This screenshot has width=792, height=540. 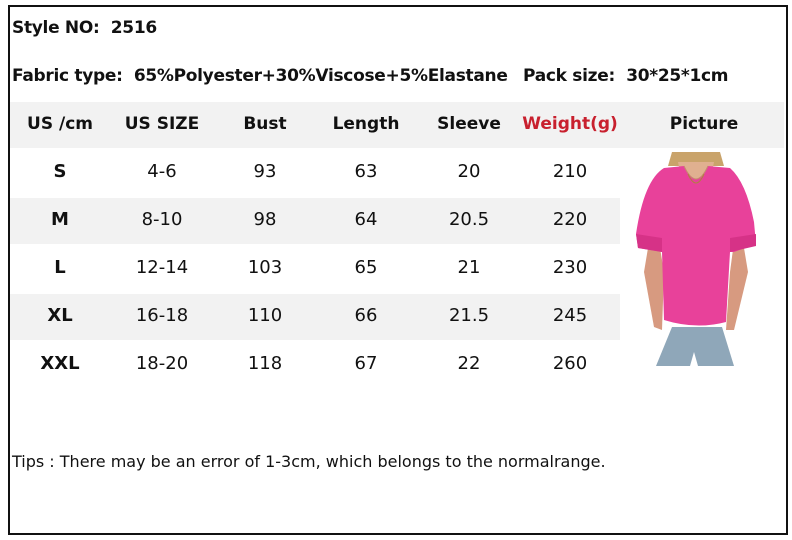 I want to click on table-cell: 8-10, so click(x=162, y=219).